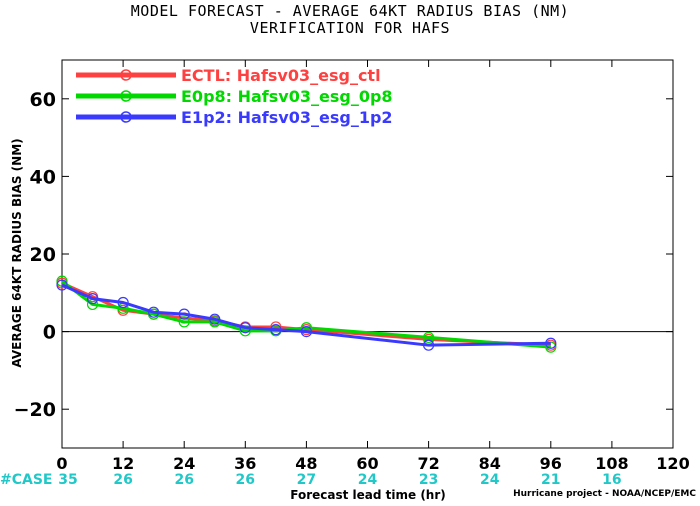 The height and width of the screenshot is (506, 700). I want to click on case-count-label: #CASE, so click(26, 480).